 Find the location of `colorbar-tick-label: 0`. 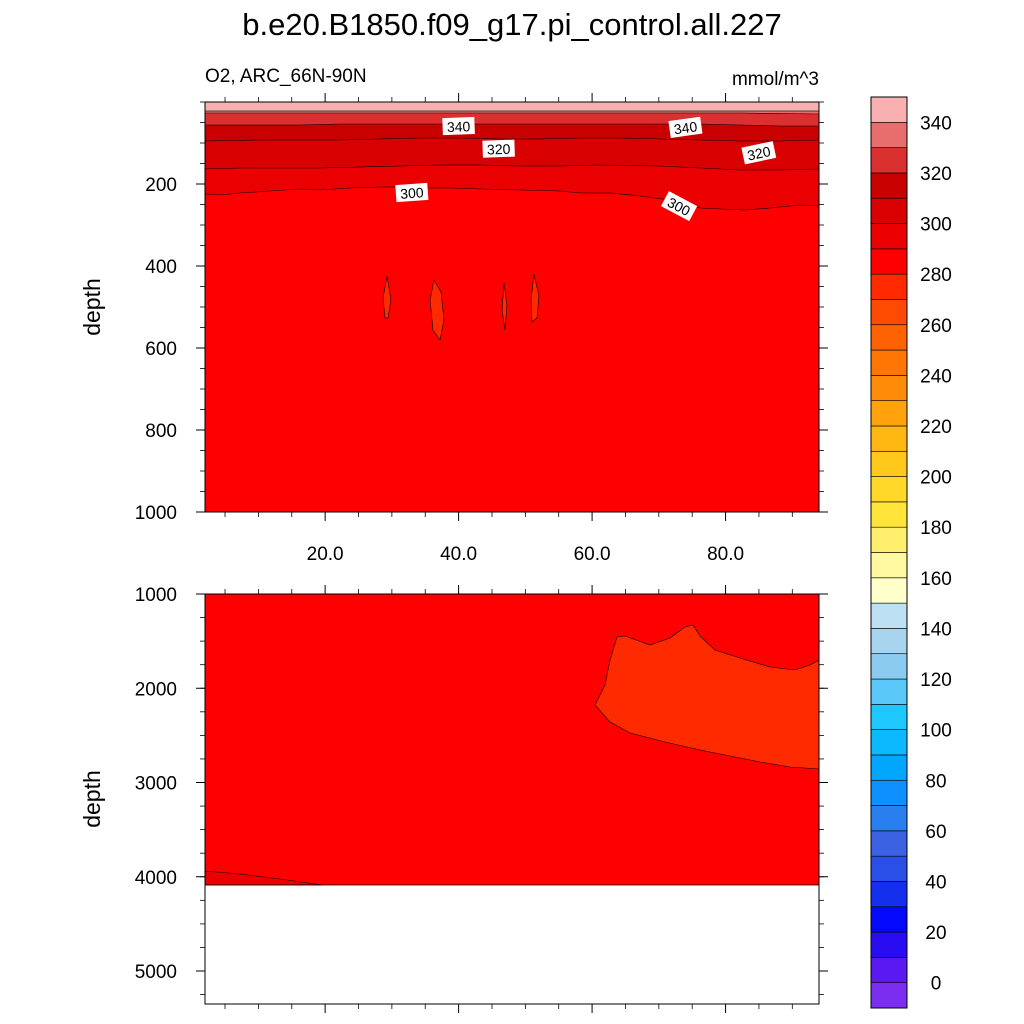

colorbar-tick-label: 0 is located at coordinates (936, 984).